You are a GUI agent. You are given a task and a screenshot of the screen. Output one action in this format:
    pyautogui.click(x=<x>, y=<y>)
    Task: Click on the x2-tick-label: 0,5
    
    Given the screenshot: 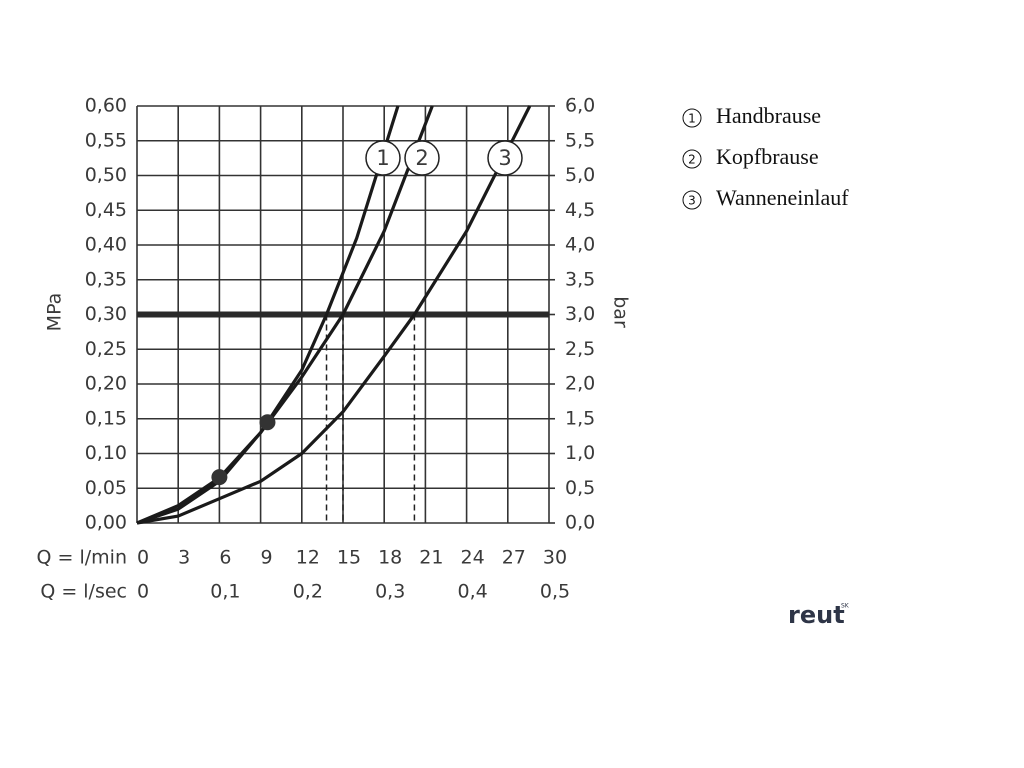 What is the action you would take?
    pyautogui.click(x=555, y=592)
    